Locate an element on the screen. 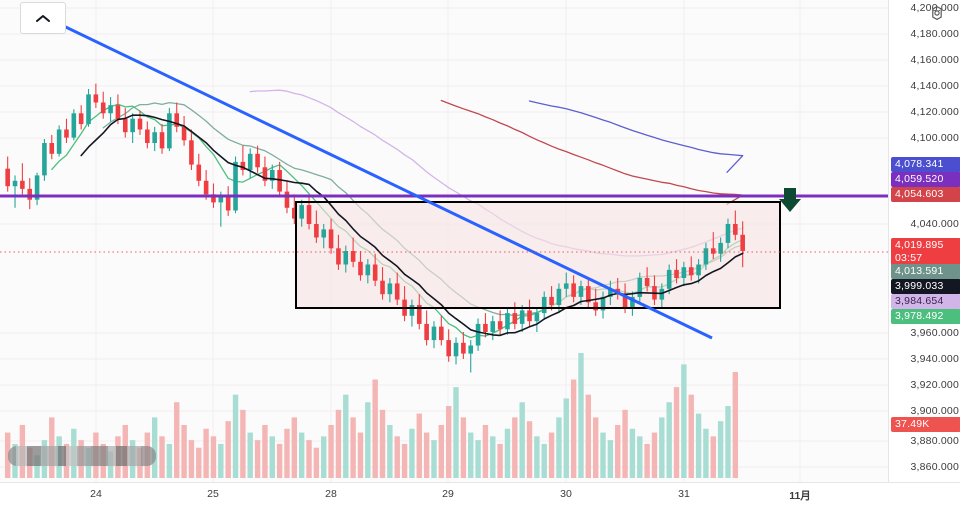 The width and height of the screenshot is (960, 508). ma-green-tag: 3,978.492 is located at coordinates (925, 316).